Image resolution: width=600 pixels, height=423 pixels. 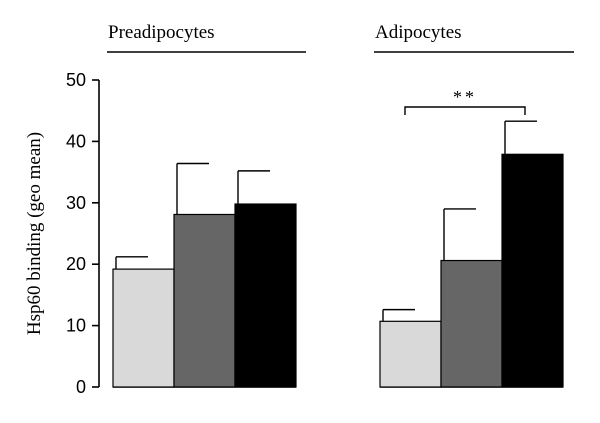 I want to click on y-axis-label: Hsp60 binding (geo mean), so click(x=34, y=233).